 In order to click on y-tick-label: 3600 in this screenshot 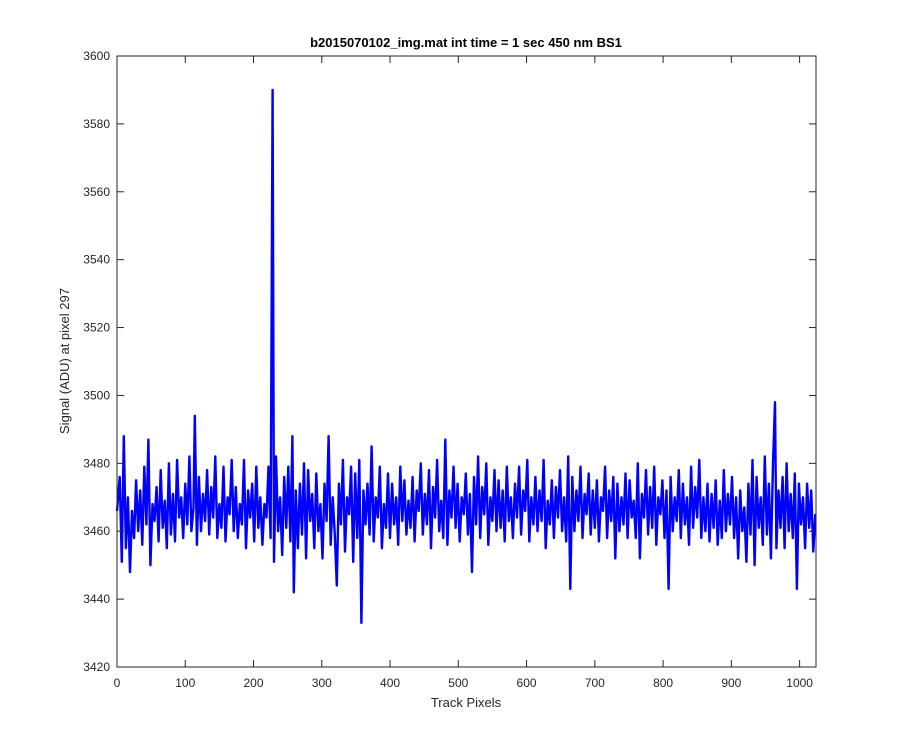, I will do `click(96, 56)`.